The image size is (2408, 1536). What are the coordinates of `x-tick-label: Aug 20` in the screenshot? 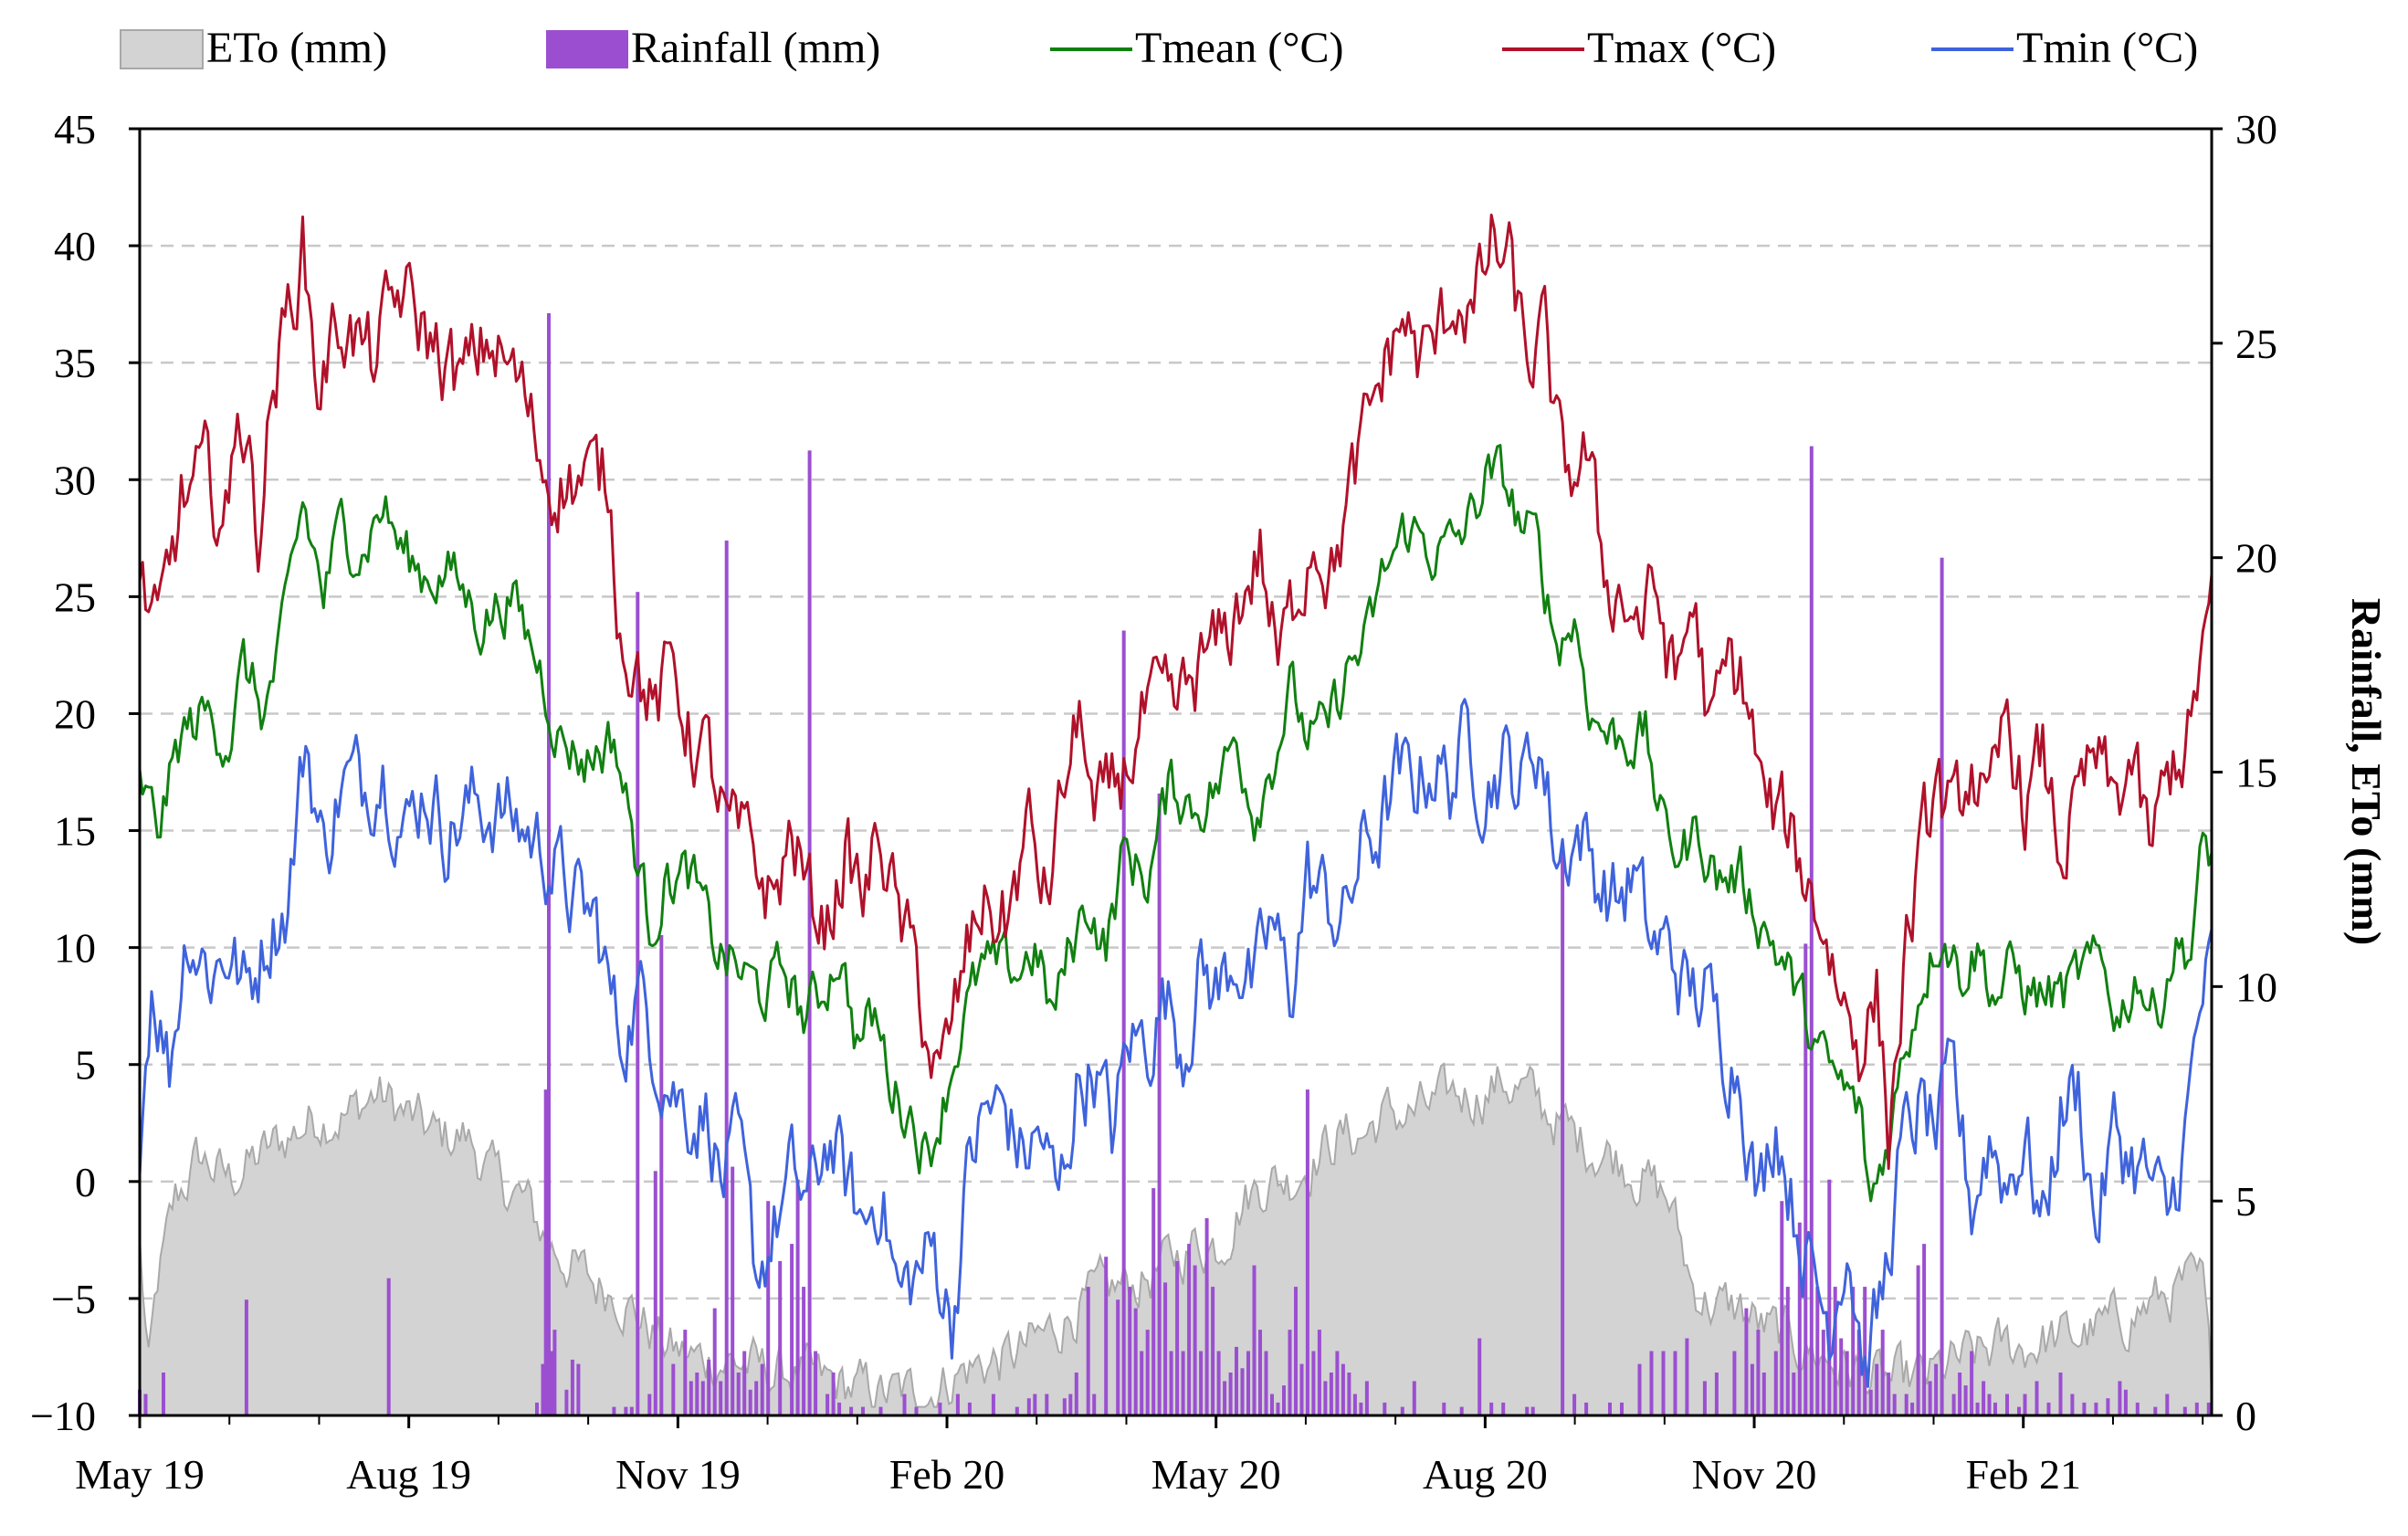 It's located at (1485, 1474).